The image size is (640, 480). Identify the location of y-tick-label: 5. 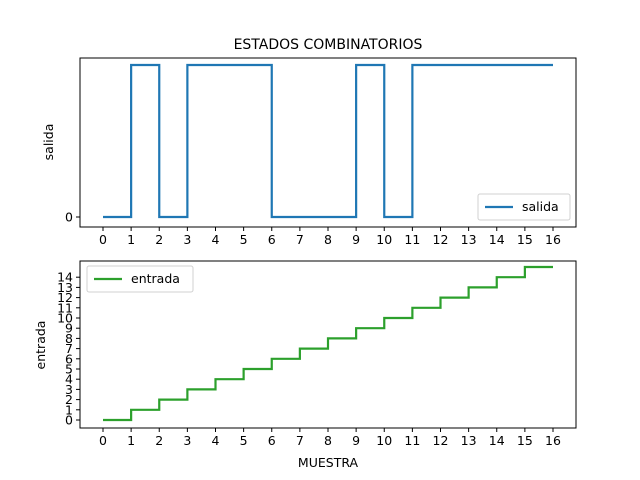
(69, 369).